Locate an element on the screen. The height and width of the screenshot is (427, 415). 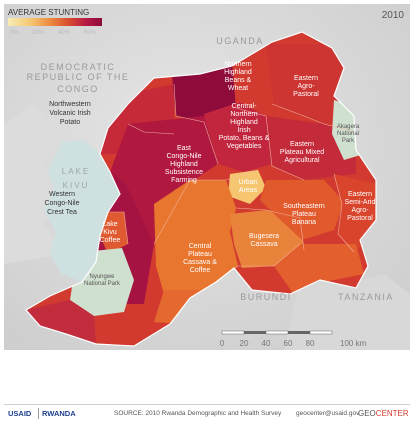
scale-tick-60: 60 is located at coordinates (288, 343).